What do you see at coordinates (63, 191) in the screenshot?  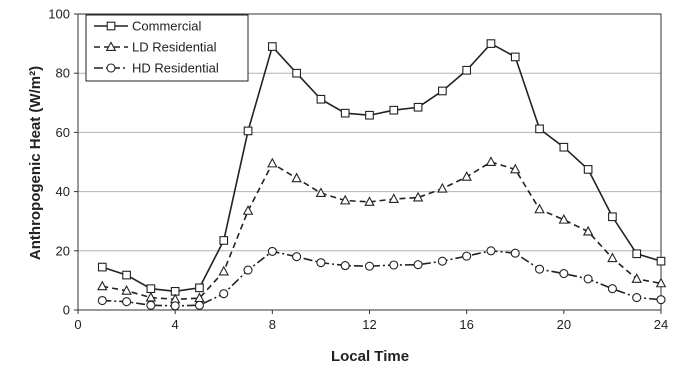 I see `y-tick-label-2: 40` at bounding box center [63, 191].